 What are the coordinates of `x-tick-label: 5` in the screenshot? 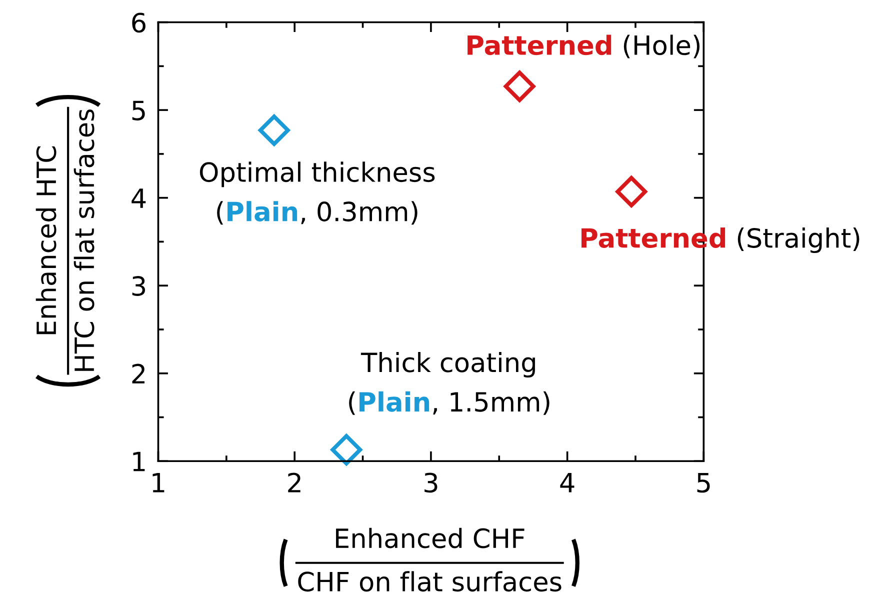 It's located at (703, 483).